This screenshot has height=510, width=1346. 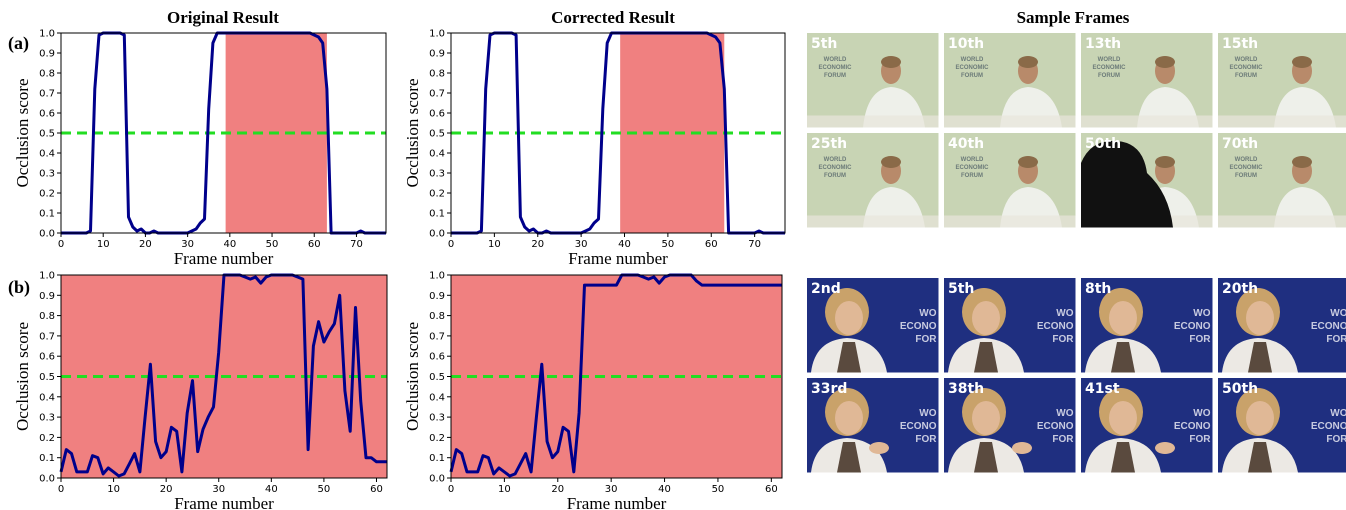 I want to click on frame-label: 13th, so click(x=1103, y=44).